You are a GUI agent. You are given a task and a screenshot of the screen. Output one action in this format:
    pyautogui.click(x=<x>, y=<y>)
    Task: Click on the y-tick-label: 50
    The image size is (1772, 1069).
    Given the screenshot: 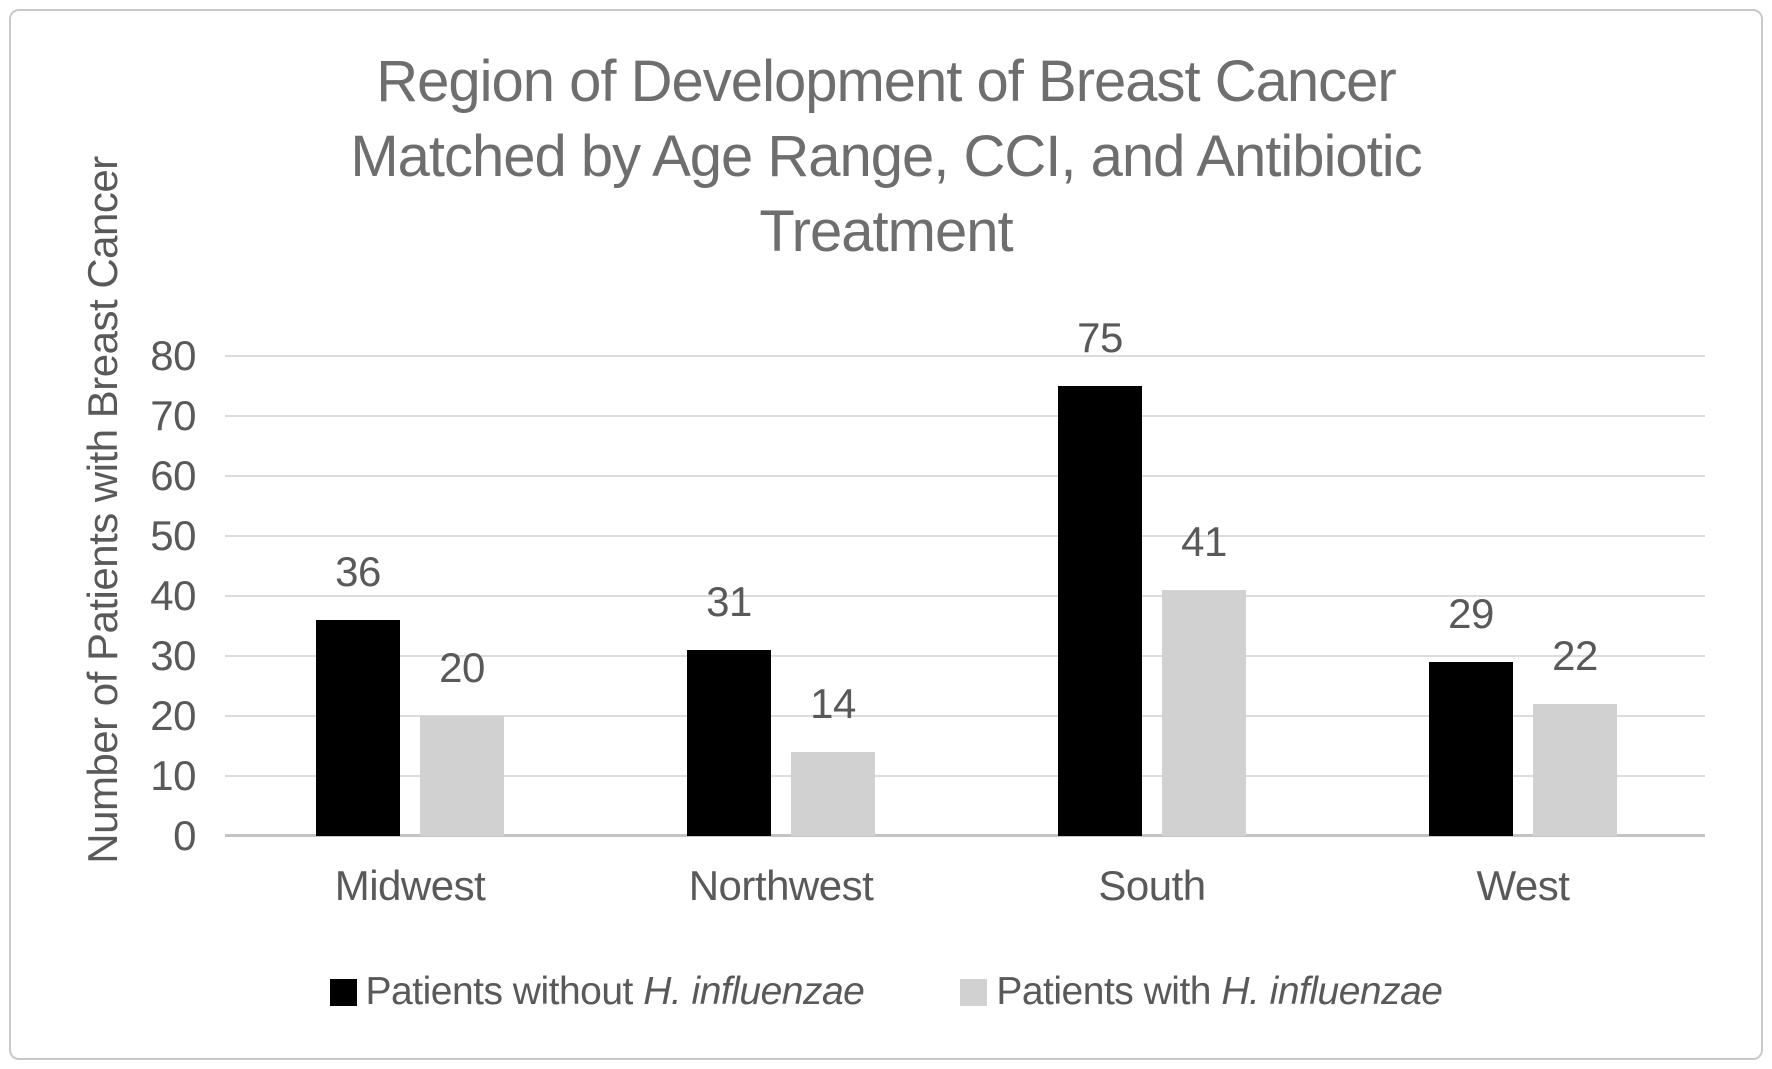 What is the action you would take?
    pyautogui.click(x=173, y=535)
    